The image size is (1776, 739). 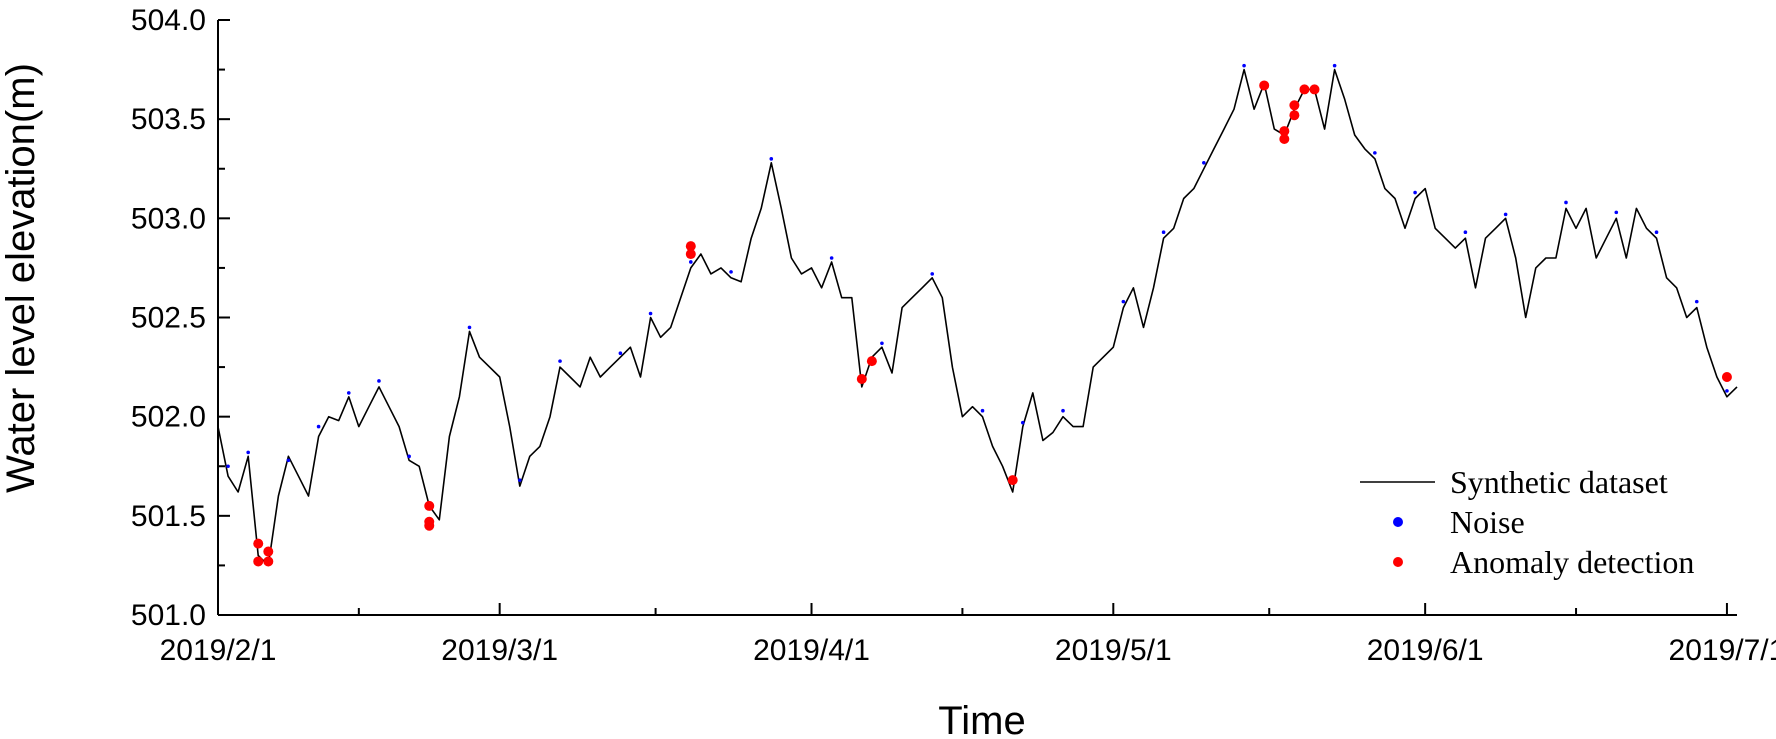 I want to click on y-axis-title: Water level elevation(m), so click(x=21, y=278).